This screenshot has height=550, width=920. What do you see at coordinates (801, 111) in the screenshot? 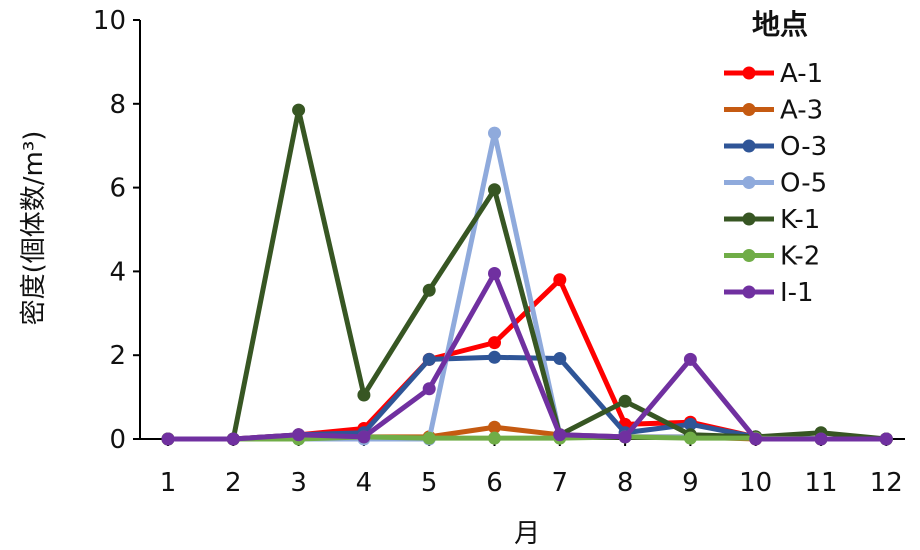
I see `legend-label: A-3` at bounding box center [801, 111].